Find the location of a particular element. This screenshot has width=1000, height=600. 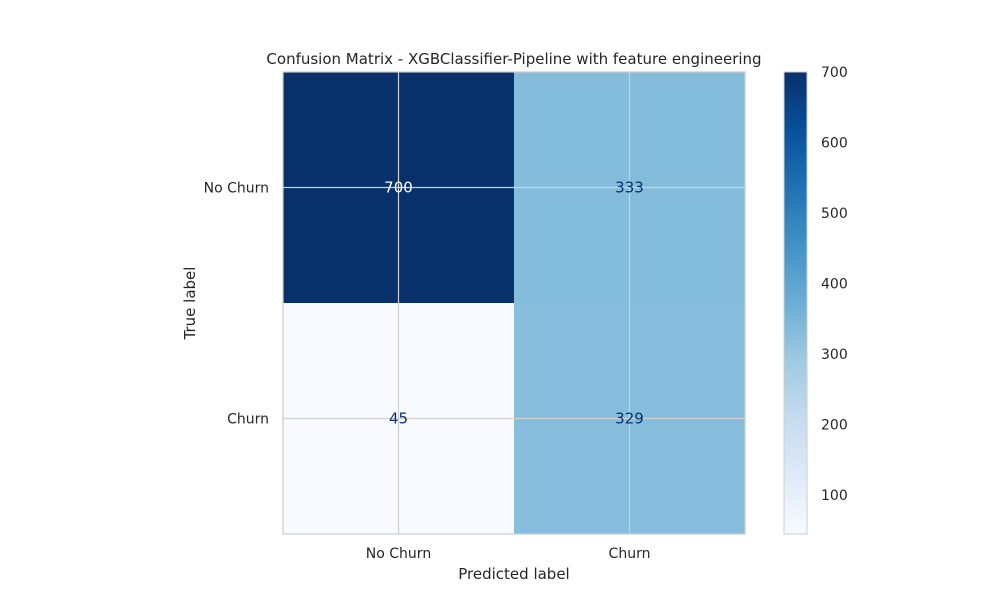

colorbar-ticks: 100 200 300 400 500 600 700 is located at coordinates (834, 284).